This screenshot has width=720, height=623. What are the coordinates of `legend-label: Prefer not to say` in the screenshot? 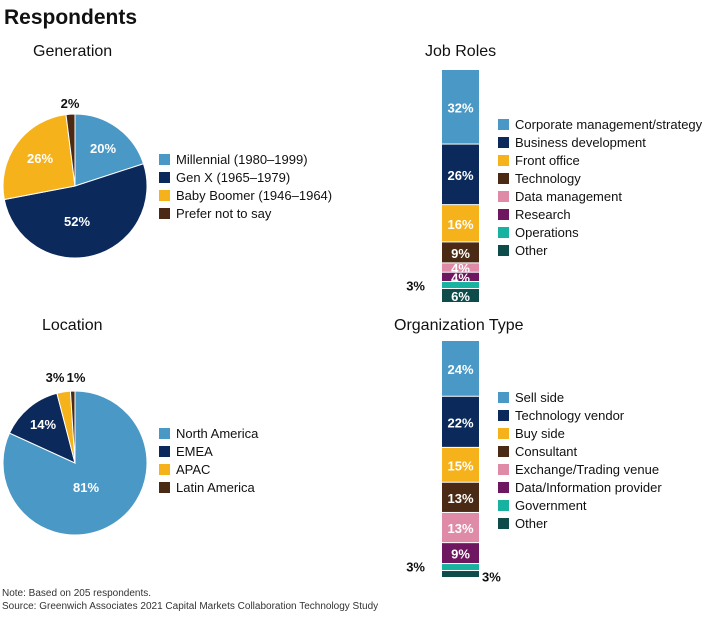 It's located at (224, 213).